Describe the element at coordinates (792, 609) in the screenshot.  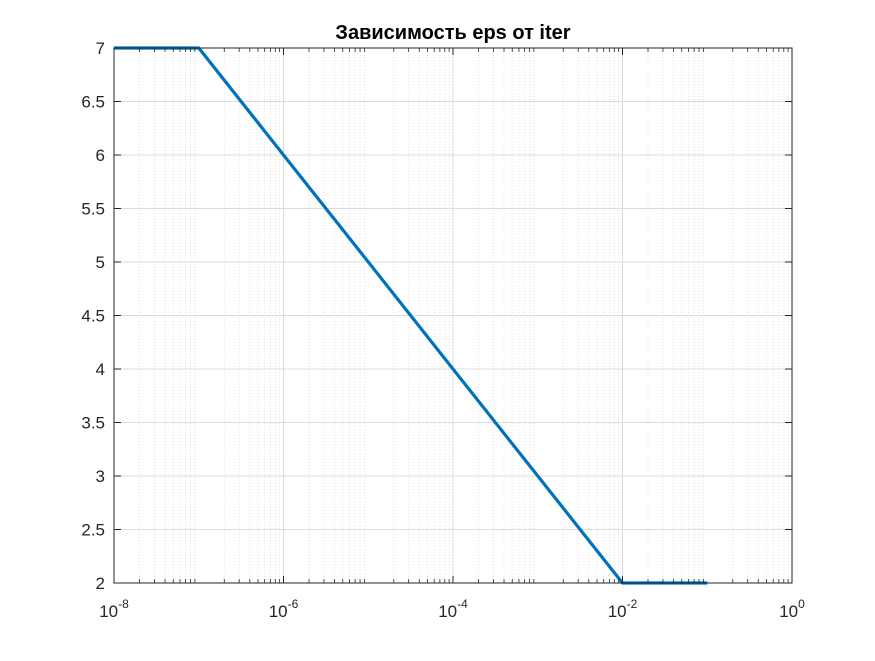
I see `x-tick-label: 10⁰` at that location.